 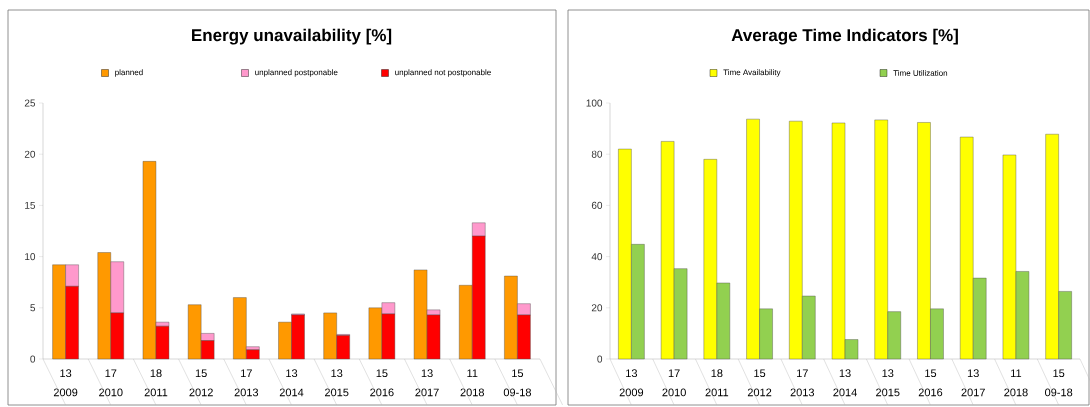 I want to click on chart-title: Average Time Indicators [%], so click(x=844, y=36).